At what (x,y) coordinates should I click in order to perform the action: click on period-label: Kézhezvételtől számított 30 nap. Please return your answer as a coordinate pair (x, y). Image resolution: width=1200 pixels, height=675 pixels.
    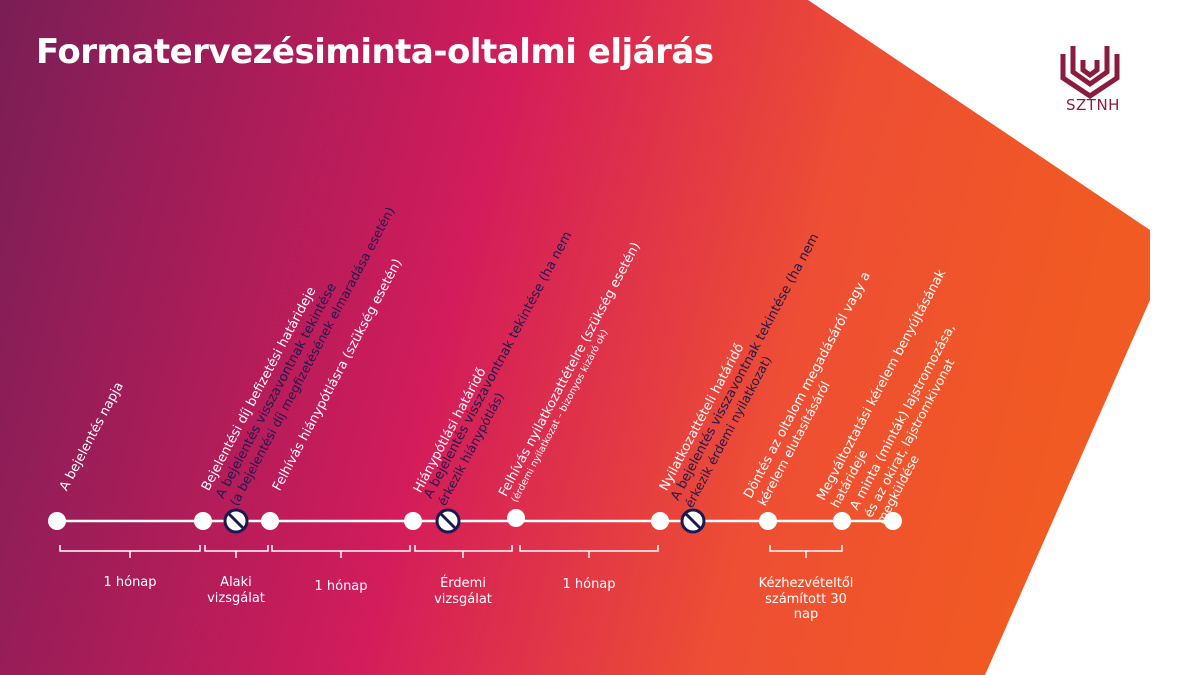
    Looking at the image, I should click on (806, 599).